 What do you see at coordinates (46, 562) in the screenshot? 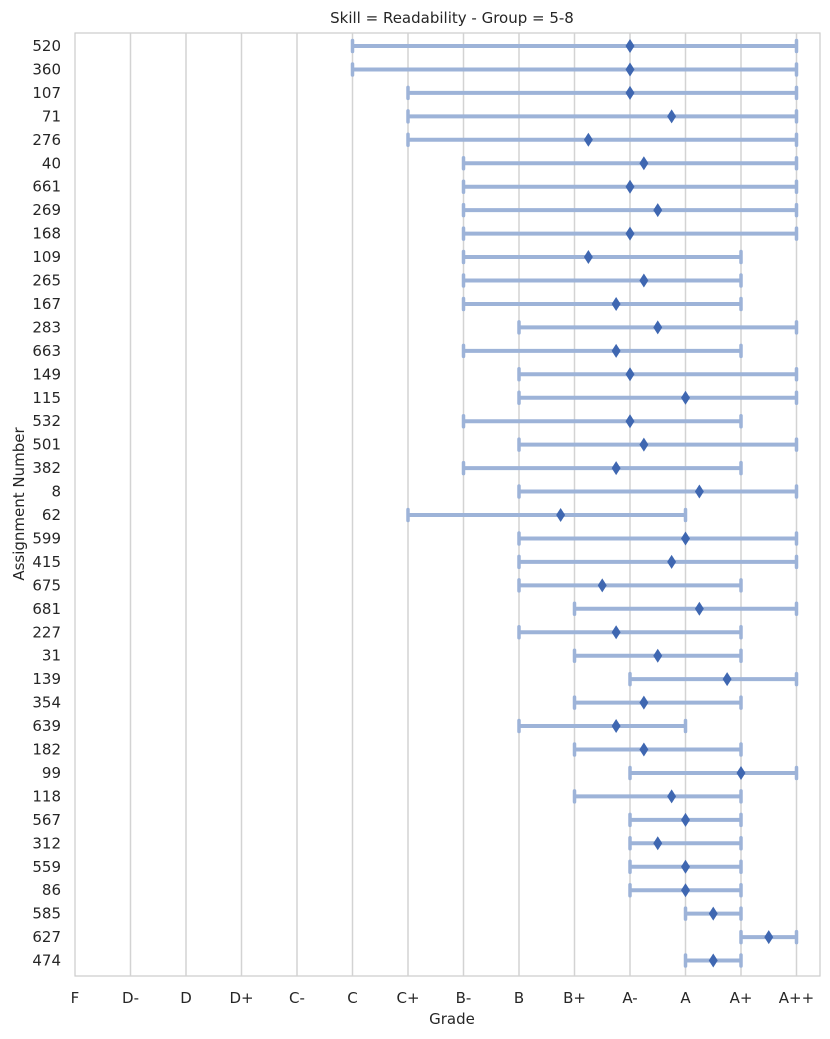
I see `y-tick-label: 415` at bounding box center [46, 562].